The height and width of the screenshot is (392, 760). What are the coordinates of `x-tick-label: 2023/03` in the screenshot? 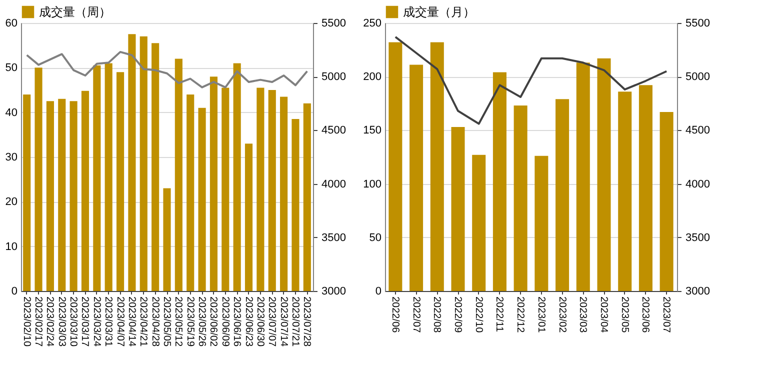 It's located at (582, 315).